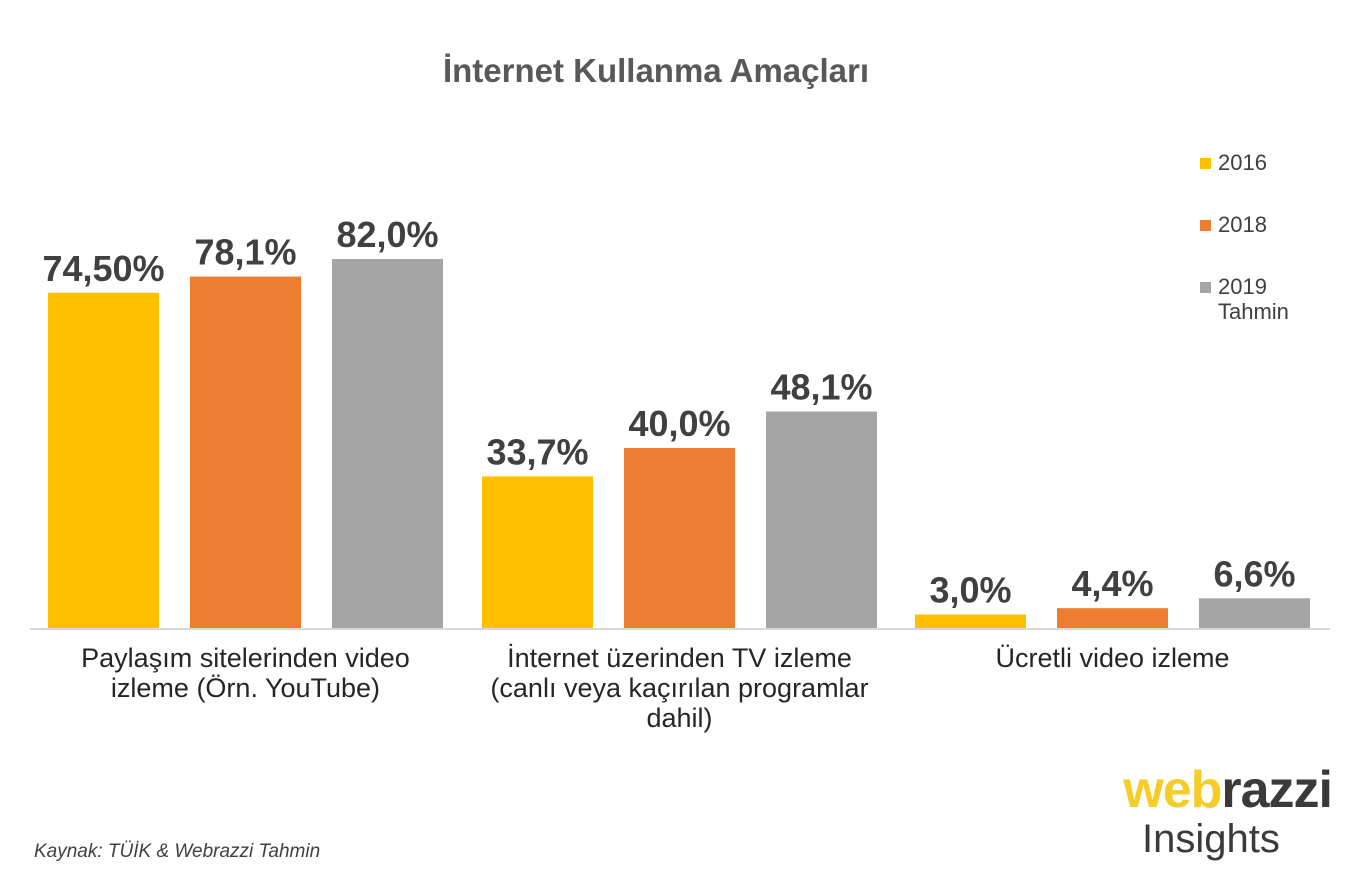 The height and width of the screenshot is (887, 1354). What do you see at coordinates (679, 718) in the screenshot?
I see `category-label-2-line3: dahil)` at bounding box center [679, 718].